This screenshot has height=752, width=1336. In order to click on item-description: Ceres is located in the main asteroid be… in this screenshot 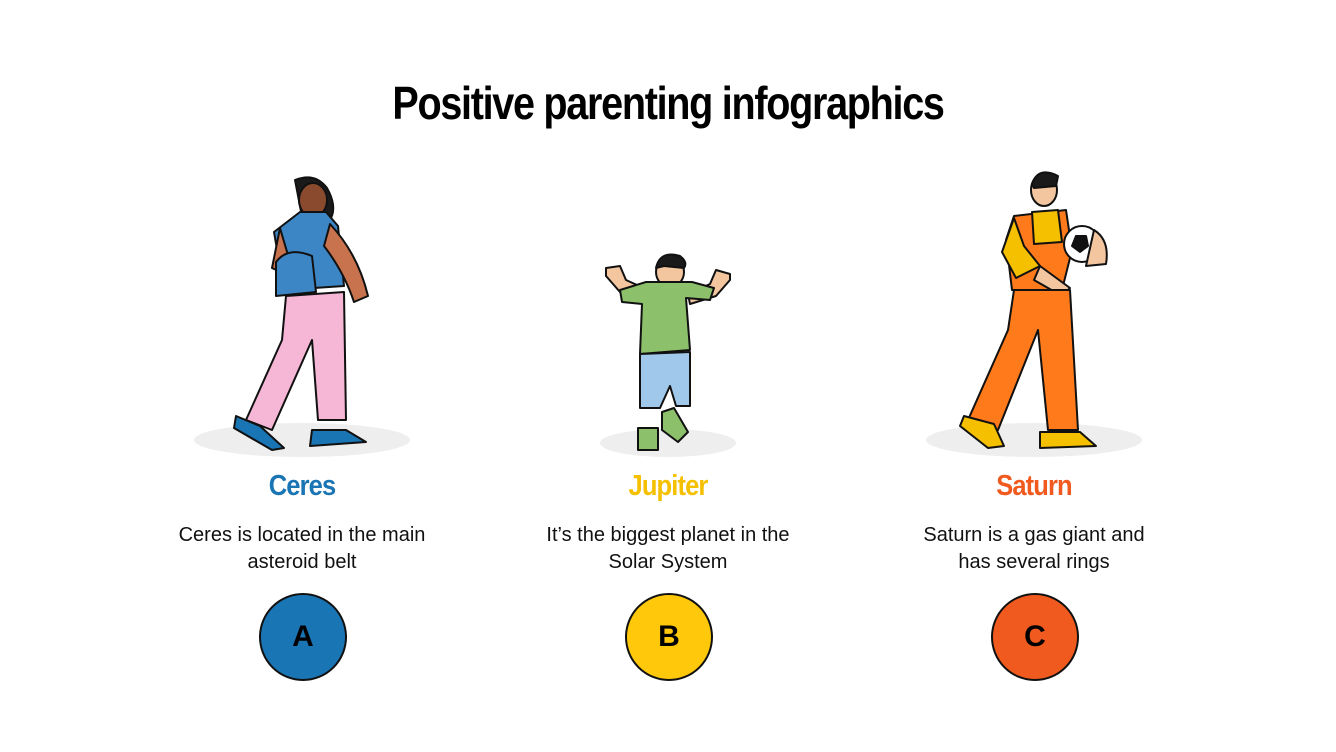, I will do `click(302, 548)`.